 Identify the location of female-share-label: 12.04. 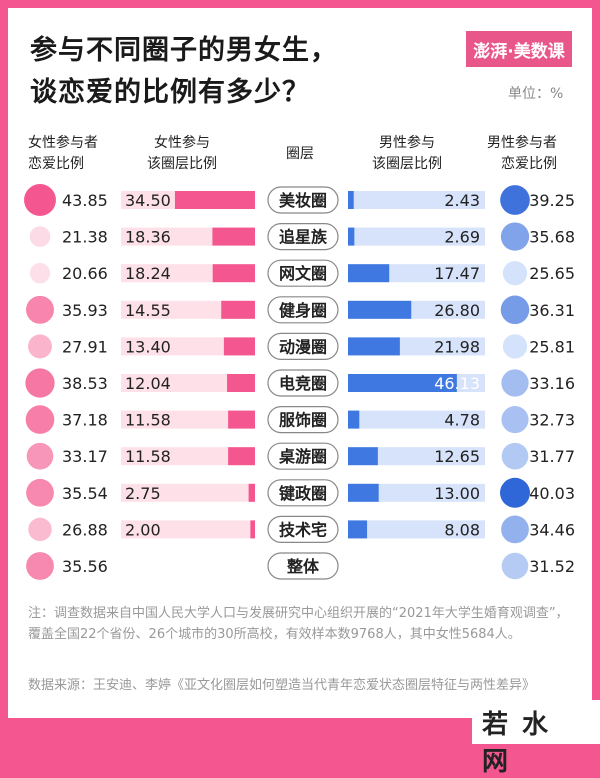
(148, 383).